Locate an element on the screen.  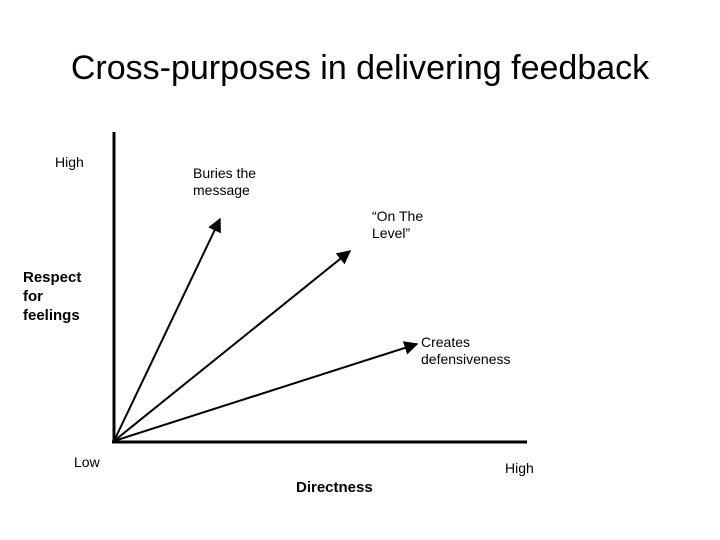
arrow-label-creates-defensiveness: Creates defensiveness is located at coordinates (466, 350).